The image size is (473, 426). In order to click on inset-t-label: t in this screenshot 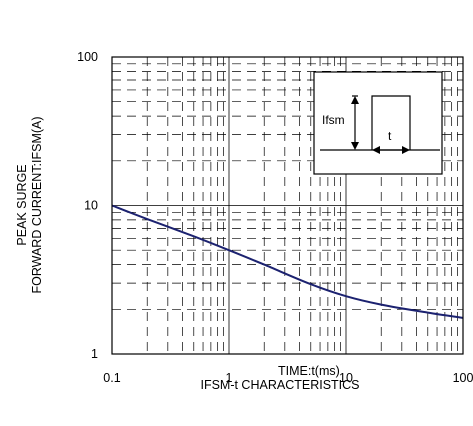, I will do `click(390, 136)`.